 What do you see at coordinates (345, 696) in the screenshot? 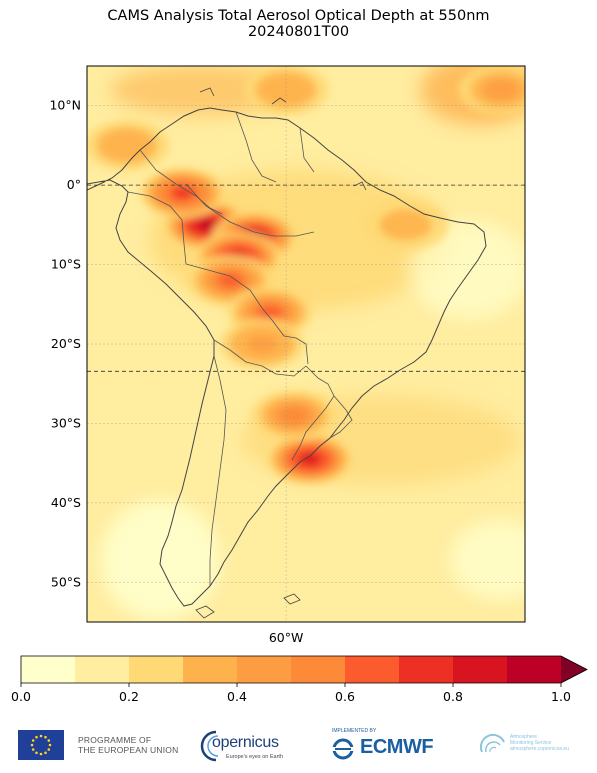
I see `colorbar-tick-label: 0.6` at bounding box center [345, 696].